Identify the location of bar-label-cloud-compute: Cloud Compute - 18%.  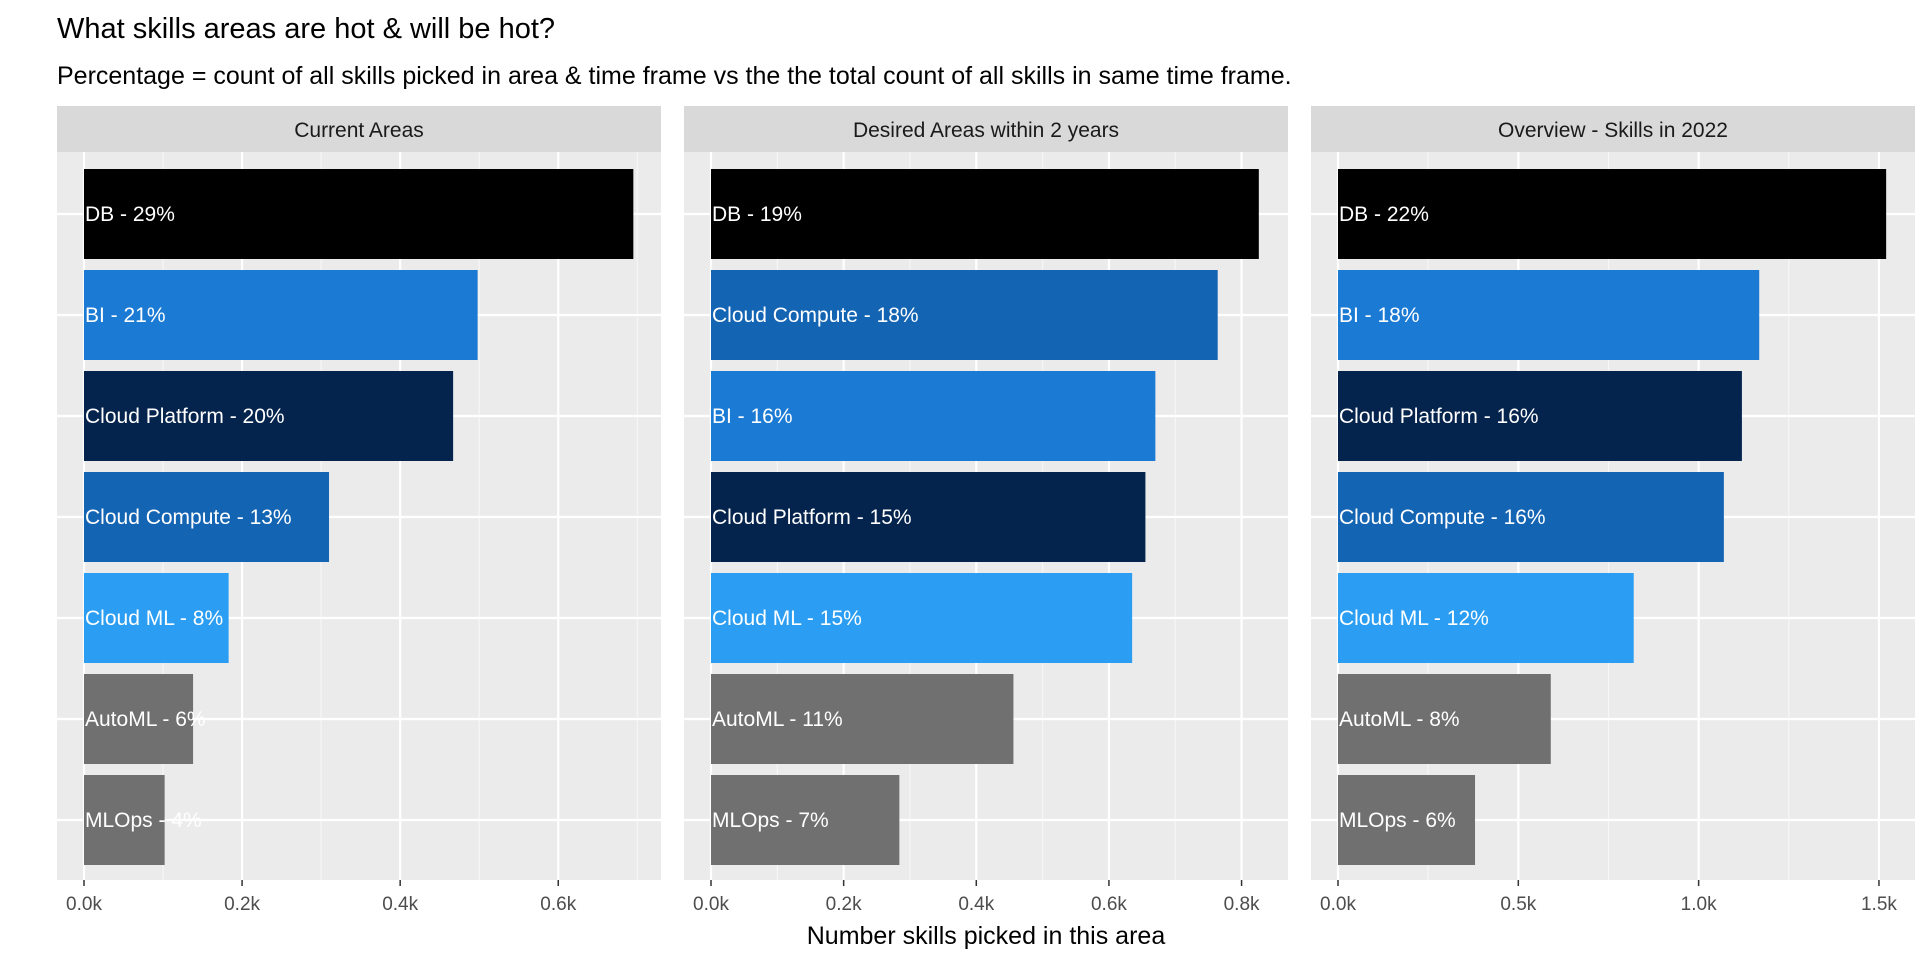
(815, 315).